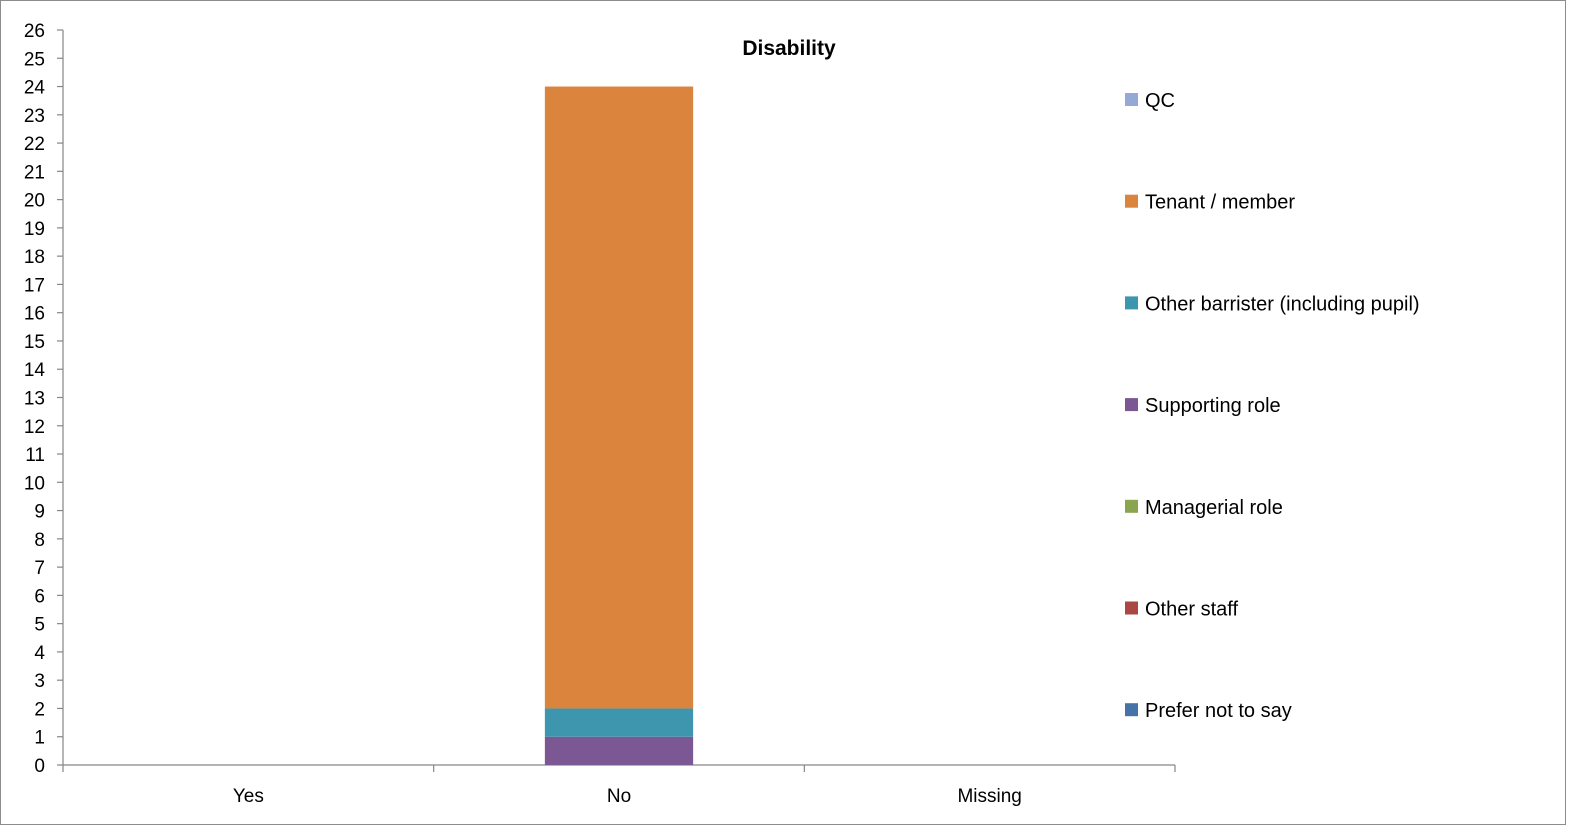 This screenshot has width=1576, height=831. What do you see at coordinates (619, 796) in the screenshot?
I see `x-category-label: No` at bounding box center [619, 796].